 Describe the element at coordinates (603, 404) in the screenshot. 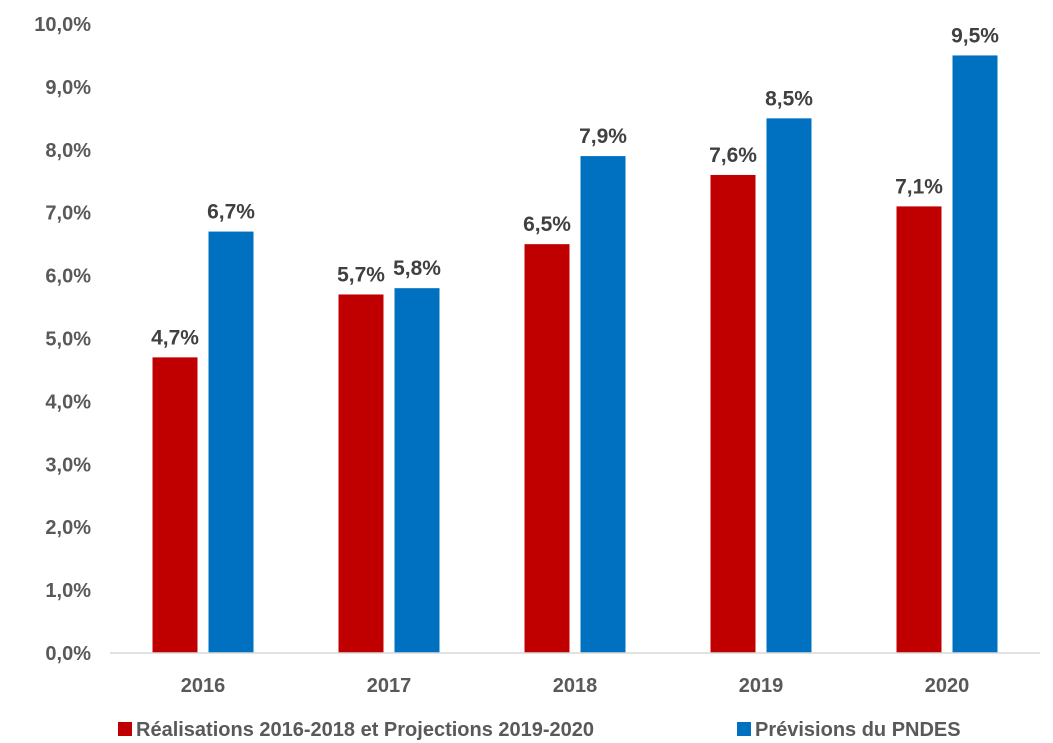

I see `bar-series-2-2018` at that location.